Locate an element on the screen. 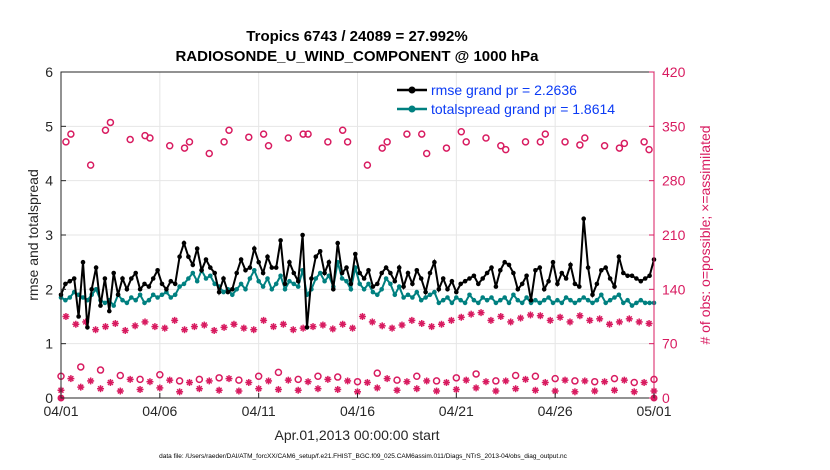 The height and width of the screenshot is (470, 830). y2-tick-label: 70 is located at coordinates (670, 344).